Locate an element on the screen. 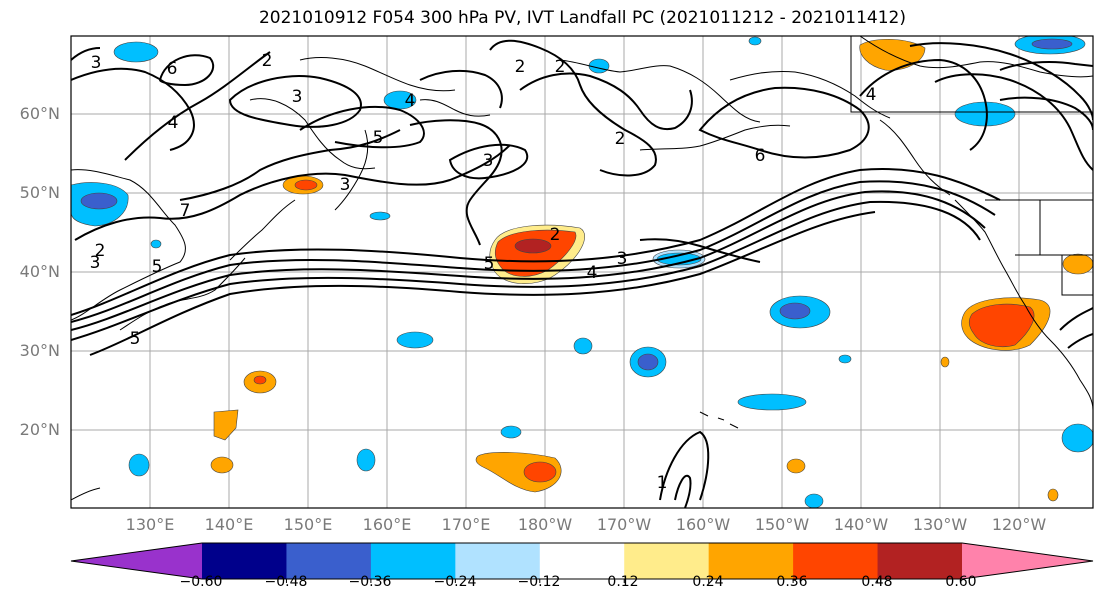  lon-label-150w: 150°W is located at coordinates (782, 524).